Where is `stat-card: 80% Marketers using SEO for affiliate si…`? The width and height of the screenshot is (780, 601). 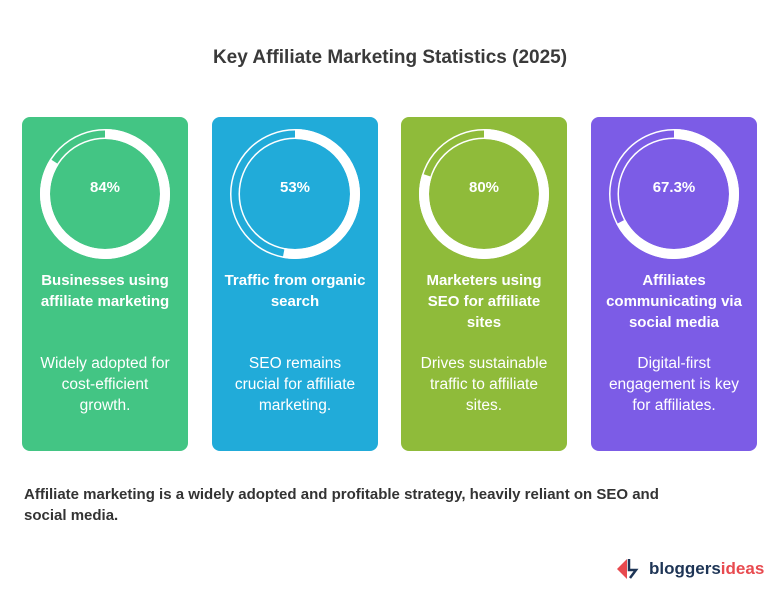 stat-card: 80% Marketers using SEO for affiliate si… is located at coordinates (484, 284).